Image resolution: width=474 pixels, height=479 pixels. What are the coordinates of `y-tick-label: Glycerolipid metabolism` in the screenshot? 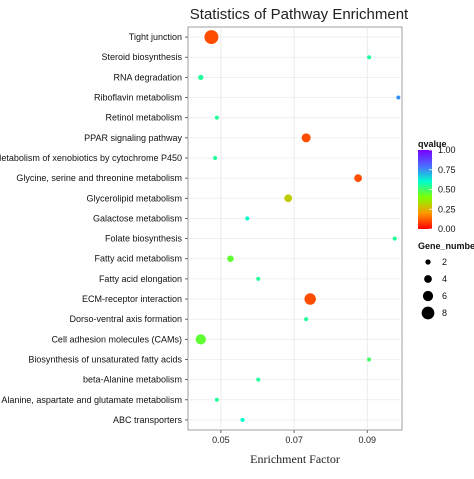 It's located at (134, 198).